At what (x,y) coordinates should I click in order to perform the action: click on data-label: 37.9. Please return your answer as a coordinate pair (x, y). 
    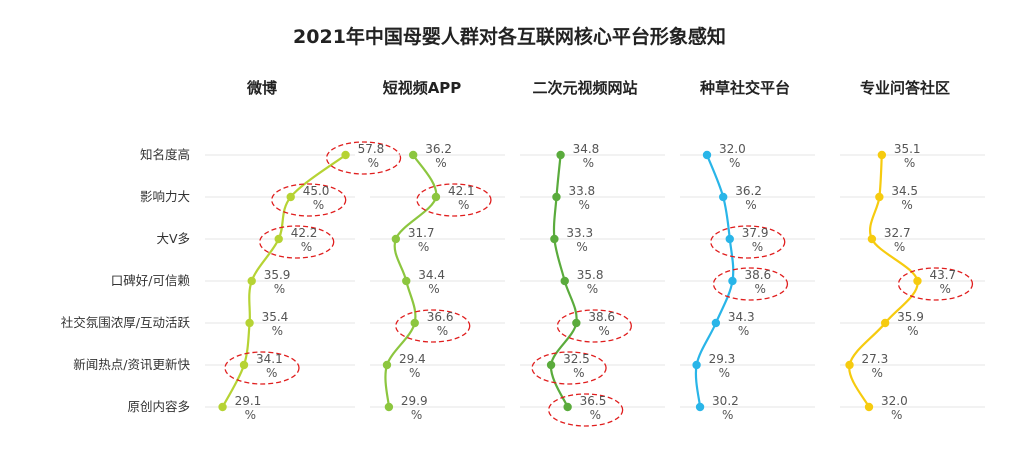
    Looking at the image, I should click on (755, 233).